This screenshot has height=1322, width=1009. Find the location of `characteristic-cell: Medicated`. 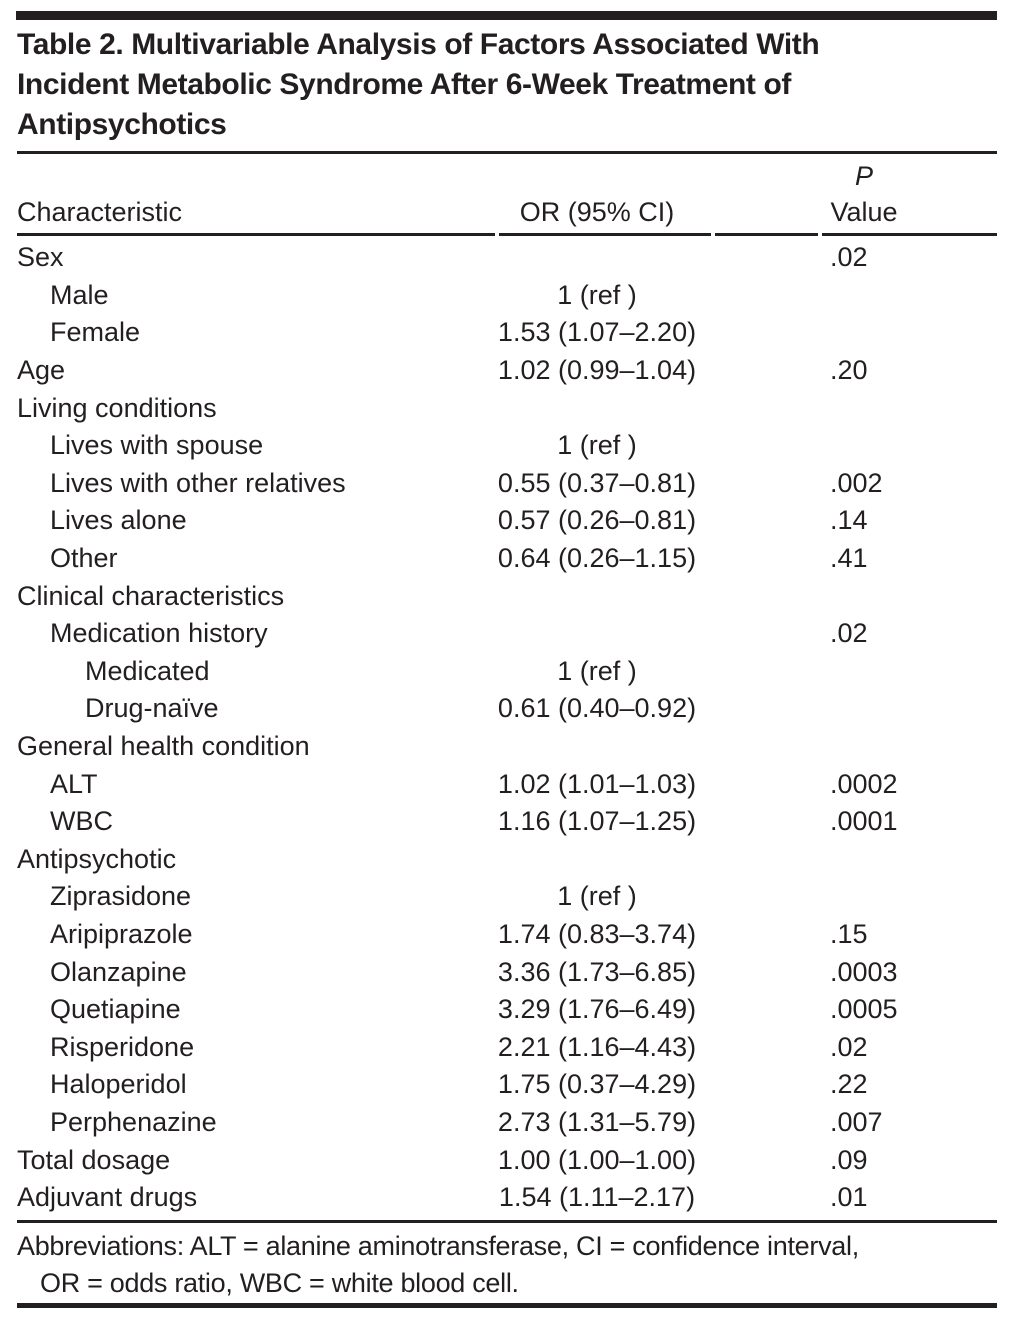

characteristic-cell: Medicated is located at coordinates (147, 670).